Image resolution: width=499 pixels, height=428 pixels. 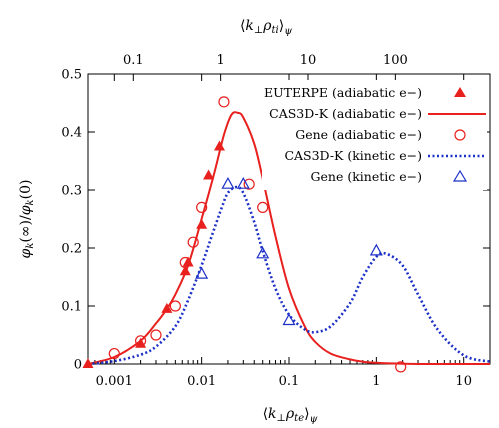 What do you see at coordinates (266, 27) in the screenshot?
I see `top-axis-title: ⟨k⊥ρti⟩ψ` at bounding box center [266, 27].